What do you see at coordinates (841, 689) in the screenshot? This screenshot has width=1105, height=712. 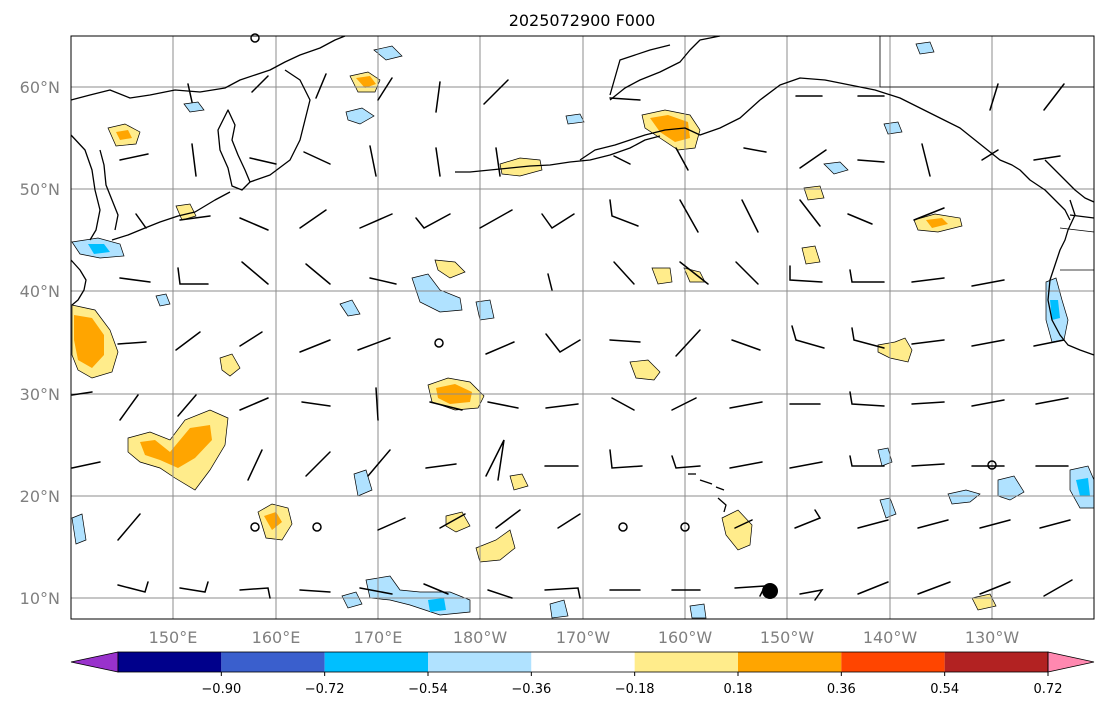 I see `colorbar-tick-label: 0.36` at bounding box center [841, 689].